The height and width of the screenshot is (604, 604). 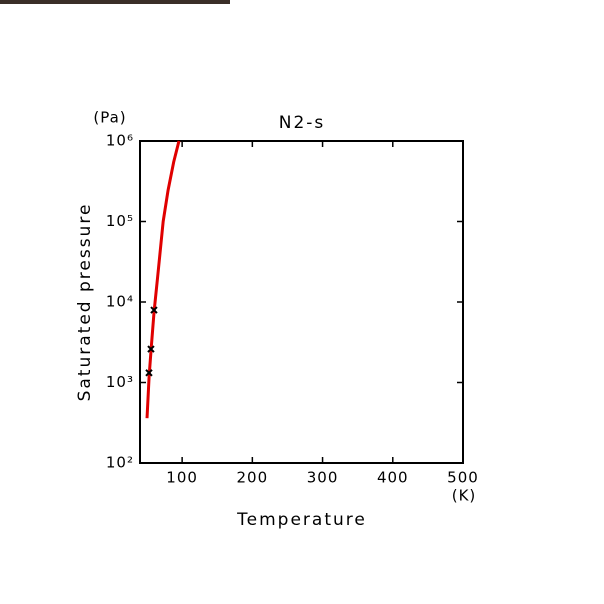 What do you see at coordinates (323, 478) in the screenshot?
I see `x-tick-label: 300` at bounding box center [323, 478].